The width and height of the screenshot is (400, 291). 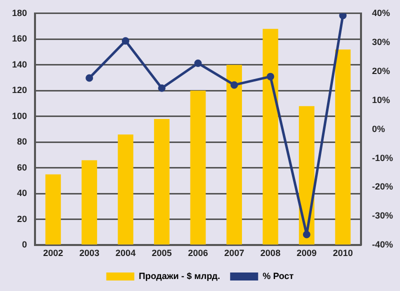 I want to click on x-tick-label: 2009, so click(x=306, y=253).